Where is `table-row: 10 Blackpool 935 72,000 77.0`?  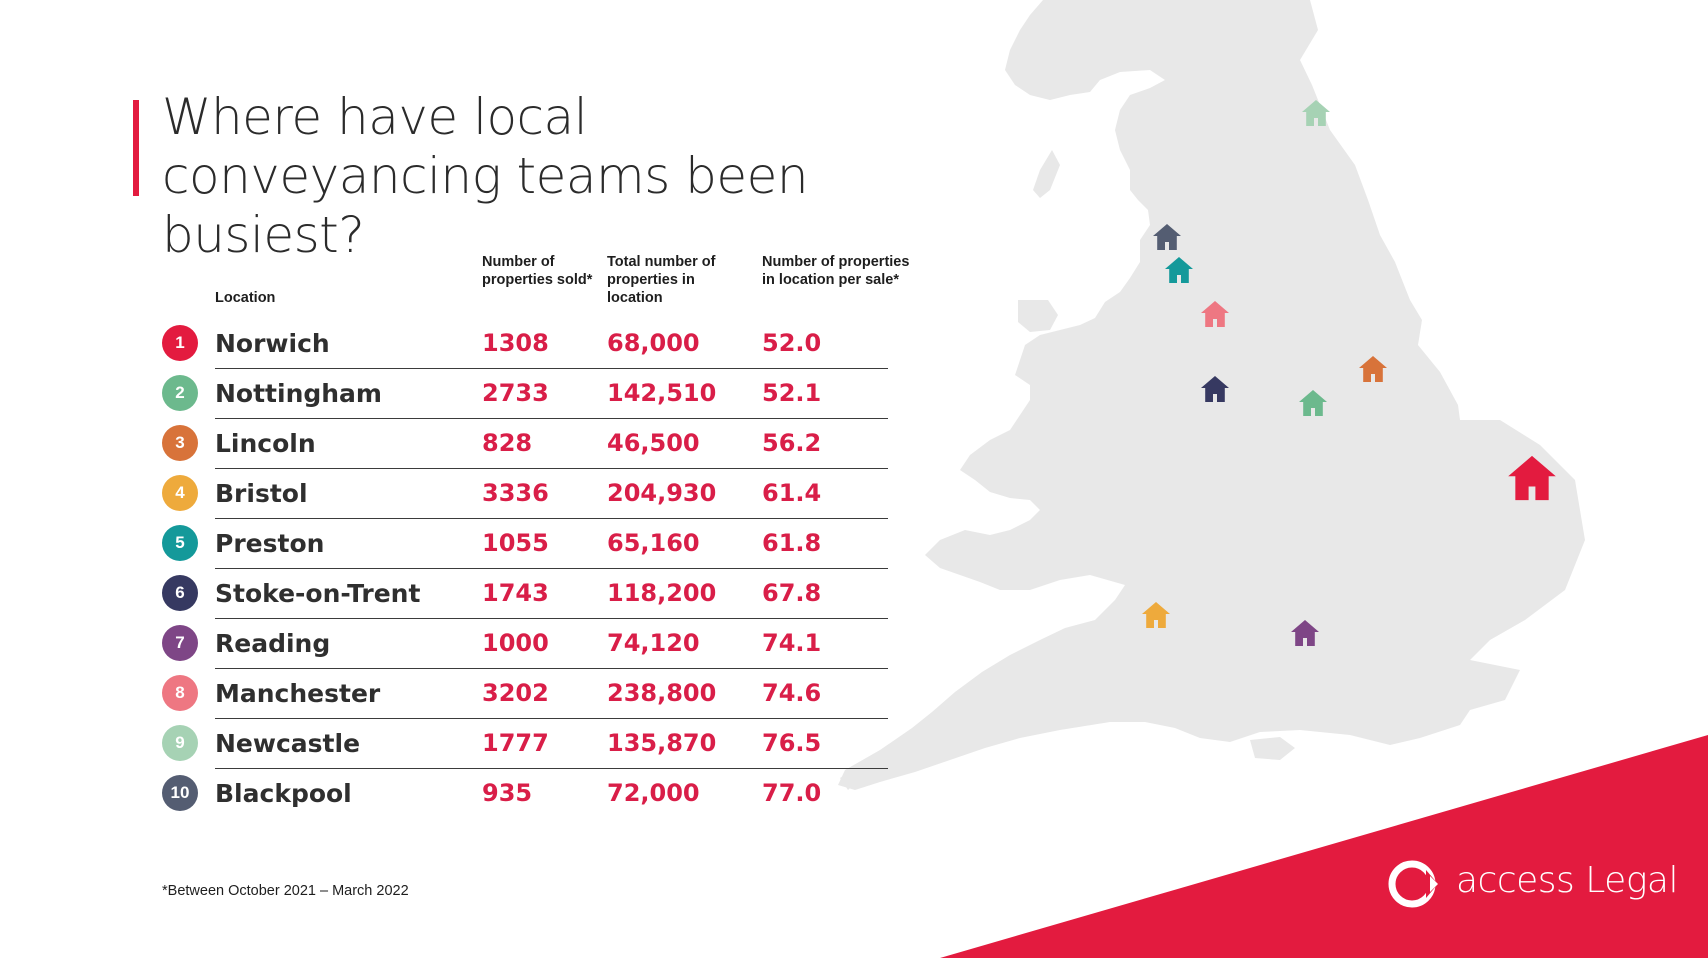
table-row: 10 Blackpool 935 72,000 77.0 is located at coordinates (524, 793).